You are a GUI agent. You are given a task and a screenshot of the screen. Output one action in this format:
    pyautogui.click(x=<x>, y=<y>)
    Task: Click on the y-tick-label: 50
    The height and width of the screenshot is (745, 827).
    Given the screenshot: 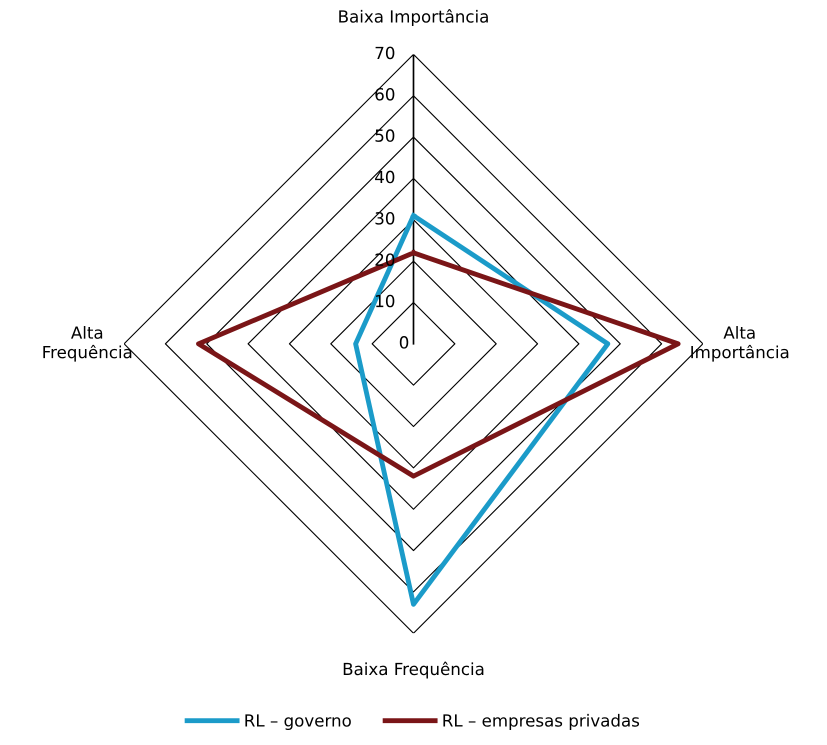 What is the action you would take?
    pyautogui.click(x=385, y=135)
    